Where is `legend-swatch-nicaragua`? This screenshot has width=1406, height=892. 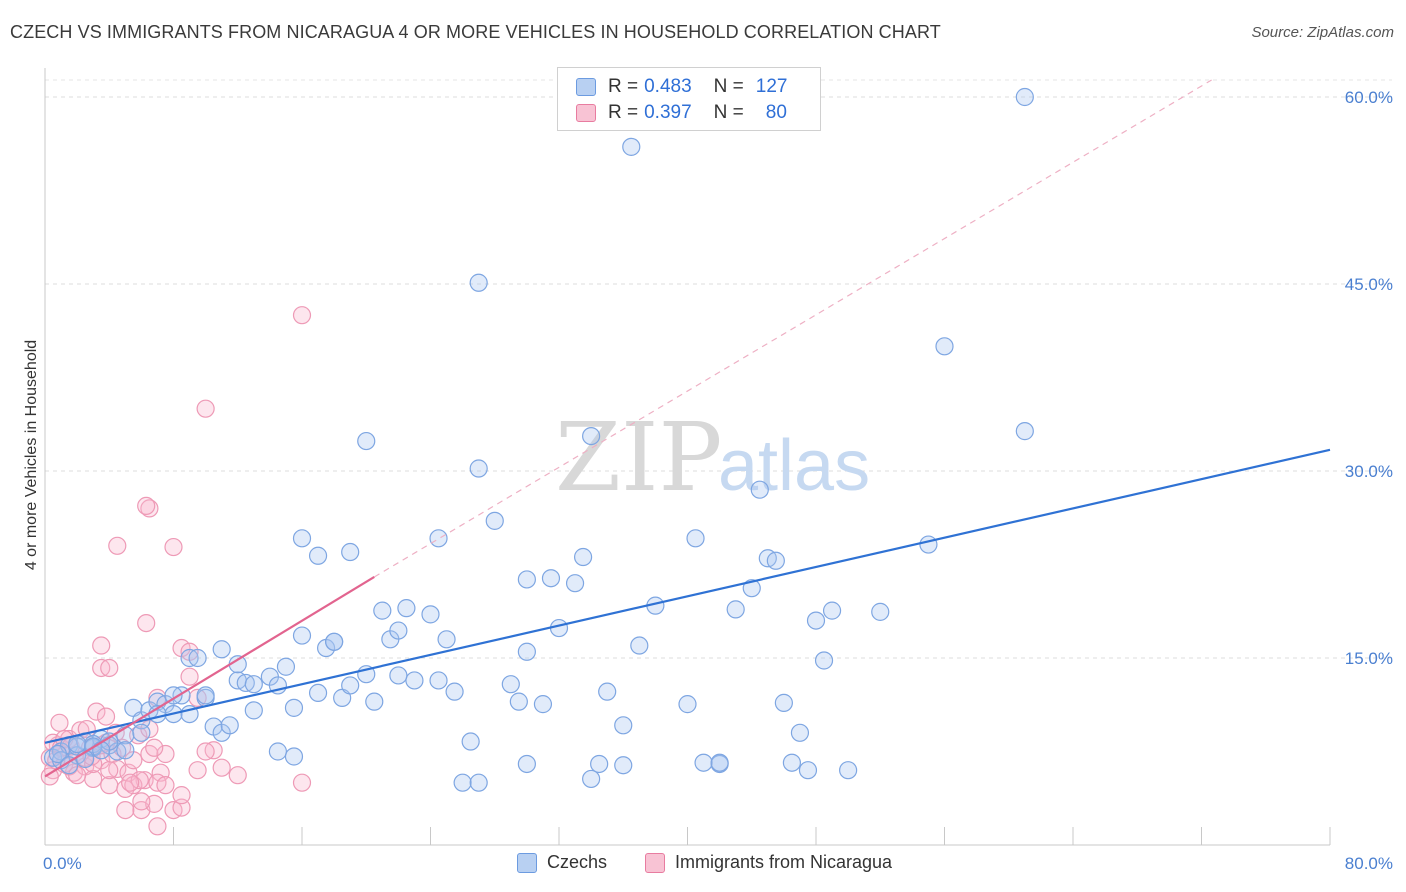 legend-swatch-nicaragua is located at coordinates (586, 113).